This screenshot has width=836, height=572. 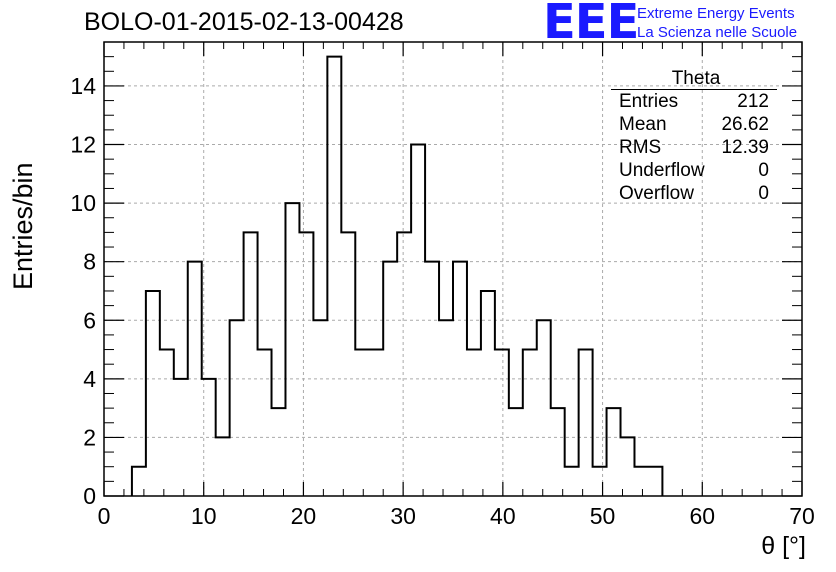 What do you see at coordinates (694, 79) in the screenshot?
I see `stats-title: Theta` at bounding box center [694, 79].